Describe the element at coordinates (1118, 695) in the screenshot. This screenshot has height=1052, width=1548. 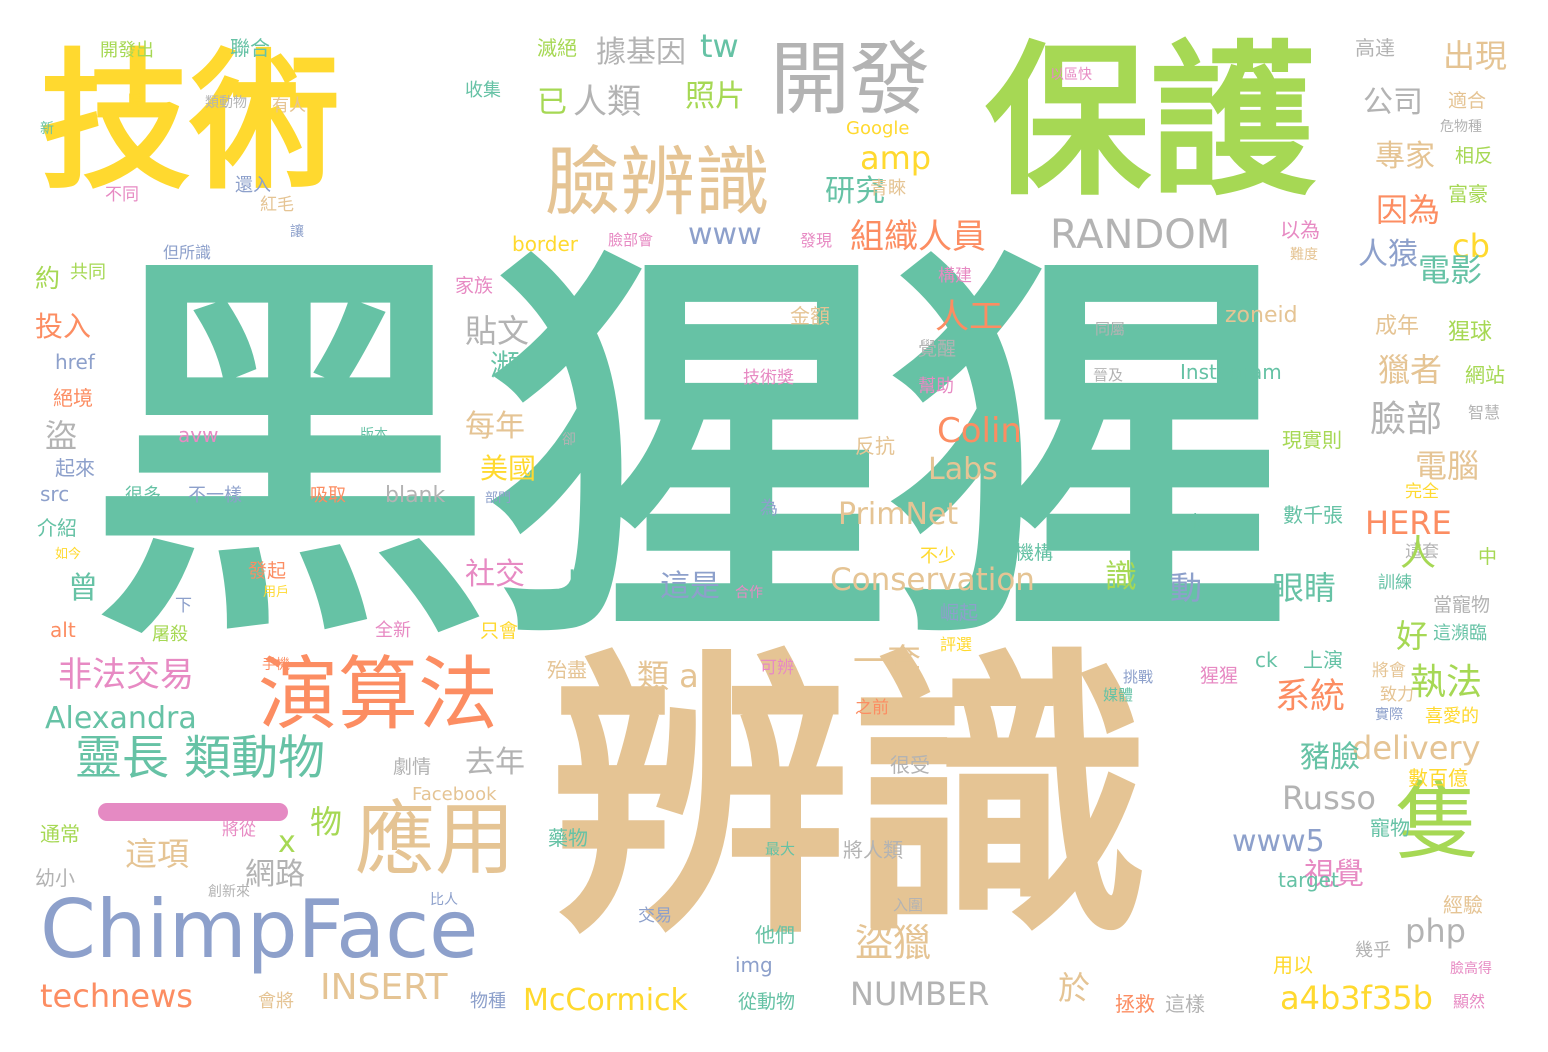
I see `cloud-word: 媒體` at that location.